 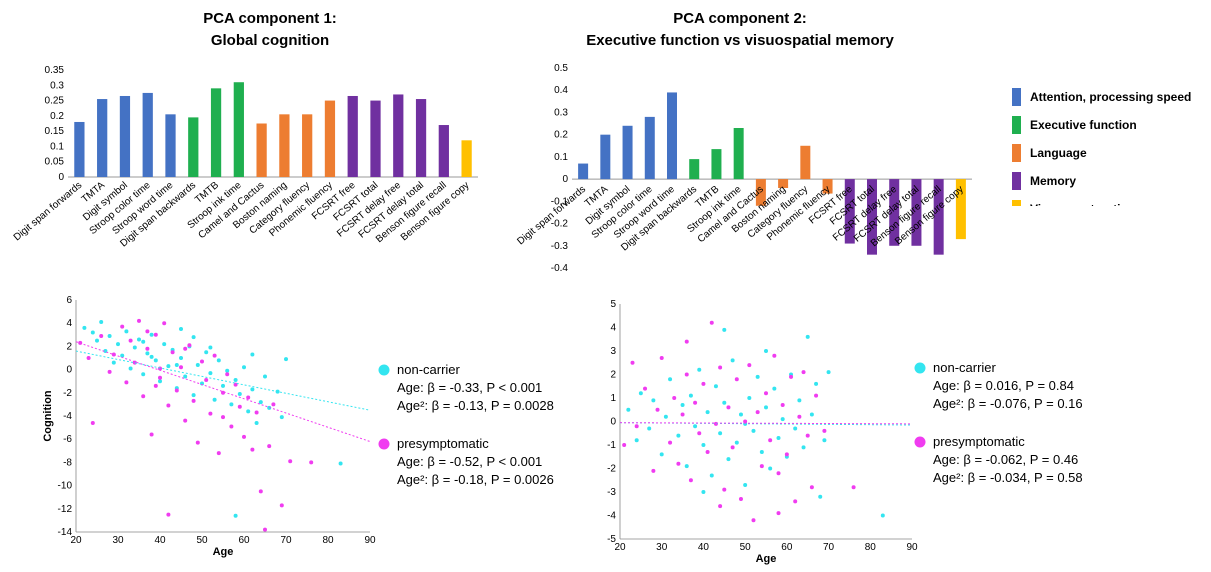 I want to click on x-tick-label: 60, so click(x=244, y=540).